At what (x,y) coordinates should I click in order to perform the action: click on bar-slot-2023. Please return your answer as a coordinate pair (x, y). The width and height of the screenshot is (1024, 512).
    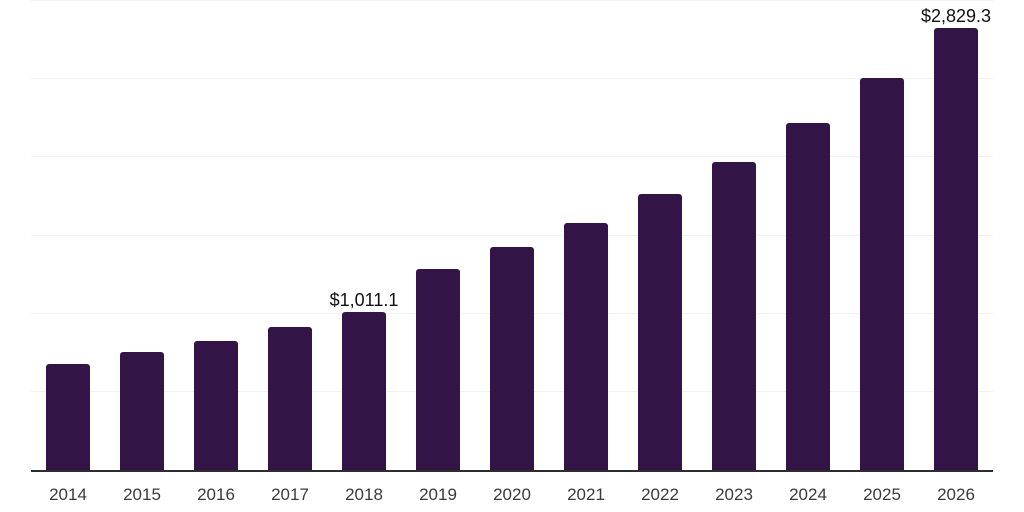
    Looking at the image, I should click on (734, 235).